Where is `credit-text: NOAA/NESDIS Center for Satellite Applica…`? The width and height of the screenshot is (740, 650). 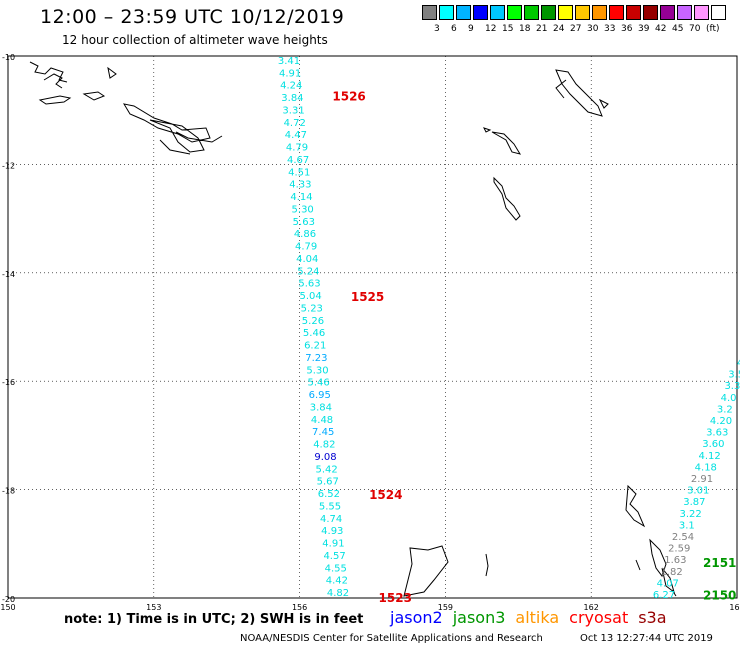 credit-text: NOAA/NESDIS Center for Satellite Applica… is located at coordinates (391, 638).